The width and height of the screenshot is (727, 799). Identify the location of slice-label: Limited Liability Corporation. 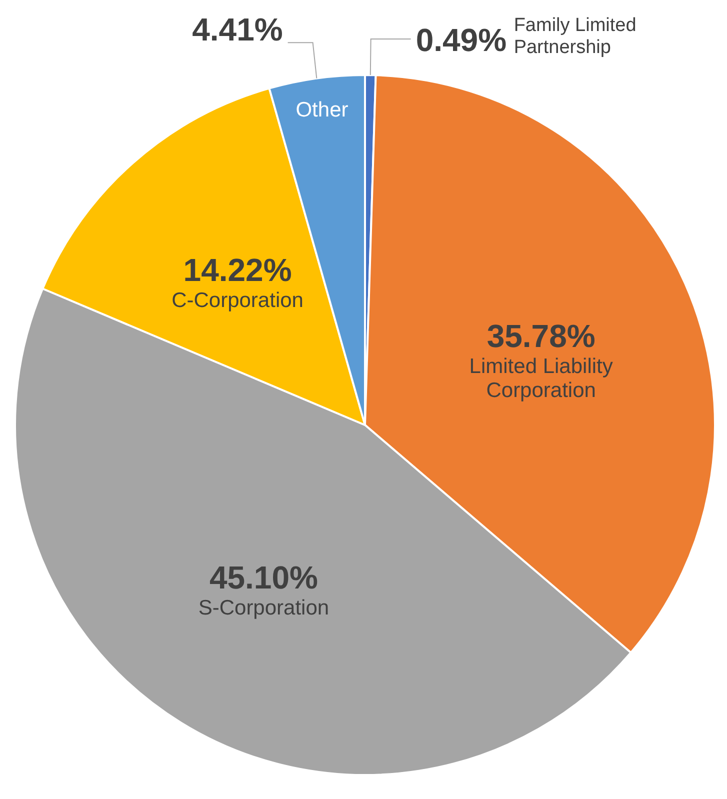
(541, 378).